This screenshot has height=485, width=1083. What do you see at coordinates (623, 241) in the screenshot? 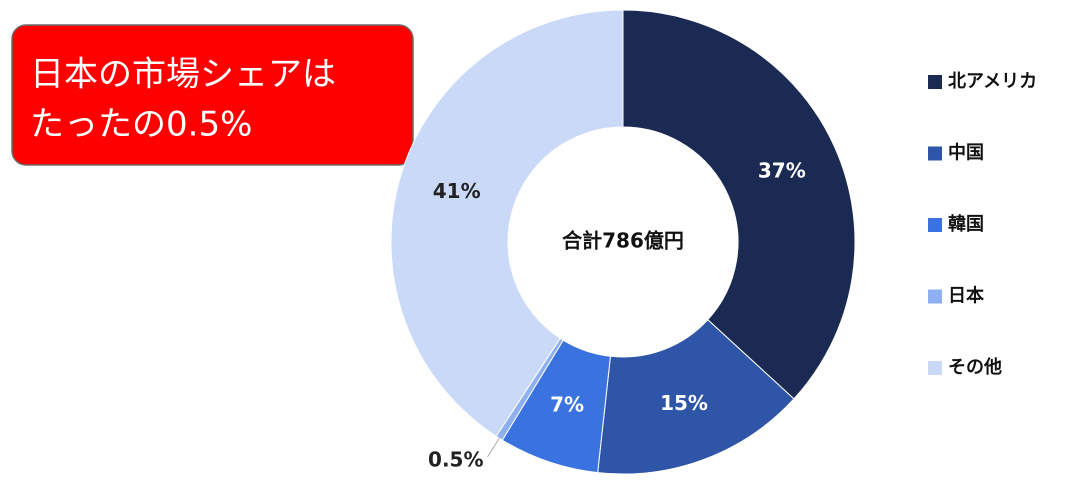
I see `center-label: 合計786億円` at bounding box center [623, 241].